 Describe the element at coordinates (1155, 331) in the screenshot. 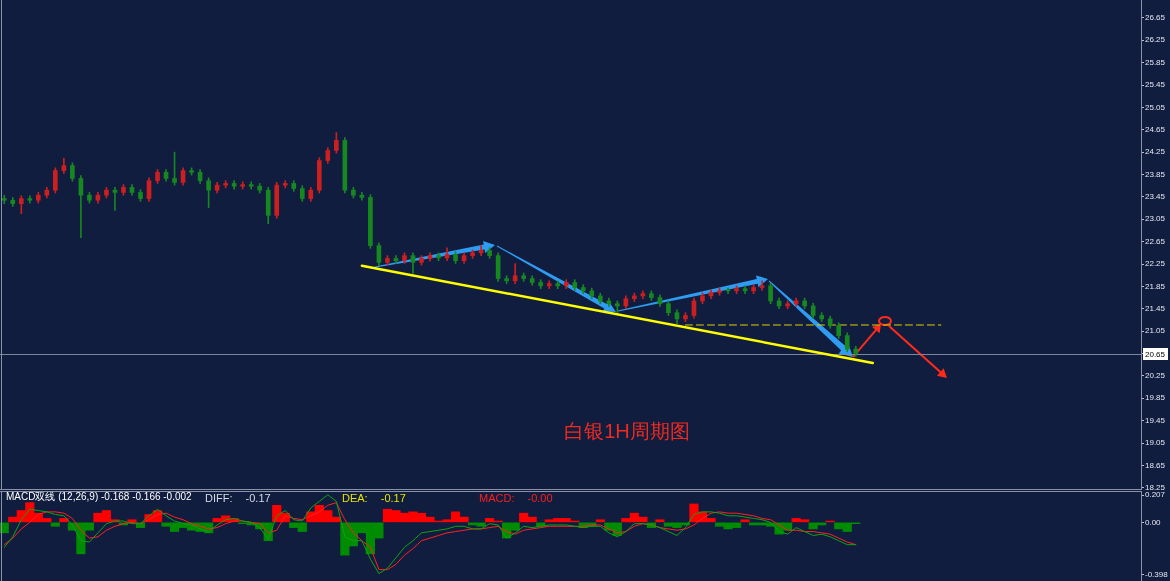

I see `y-tick-label: 21.05` at that location.